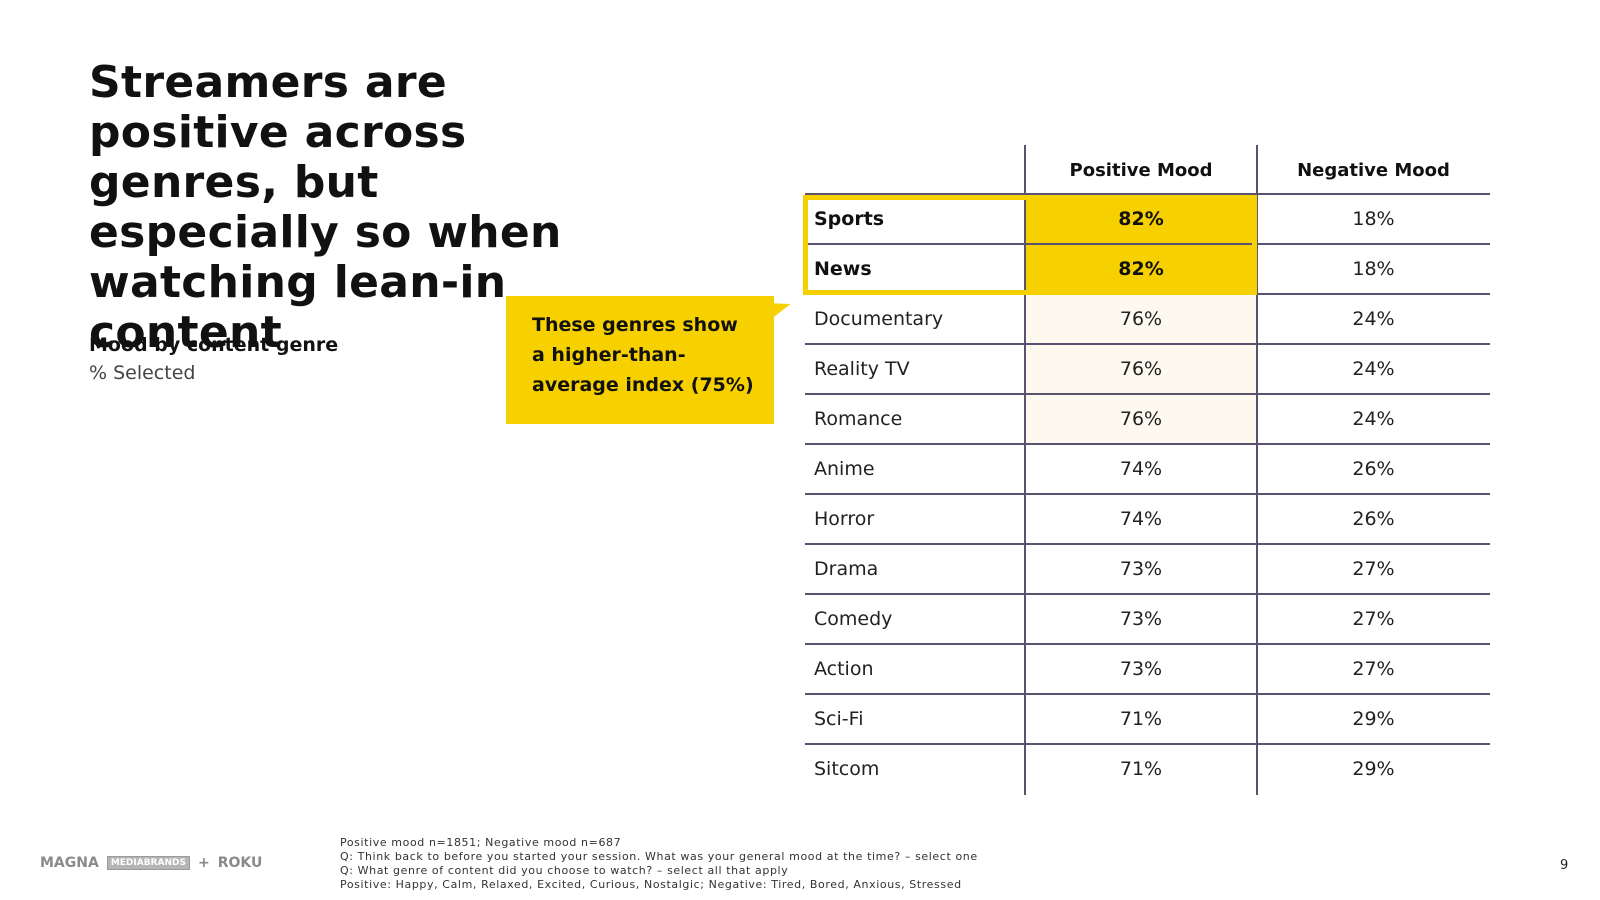 The height and width of the screenshot is (900, 1600). Describe the element at coordinates (142, 373) in the screenshot. I see `subtitle-note: % Selected` at that location.